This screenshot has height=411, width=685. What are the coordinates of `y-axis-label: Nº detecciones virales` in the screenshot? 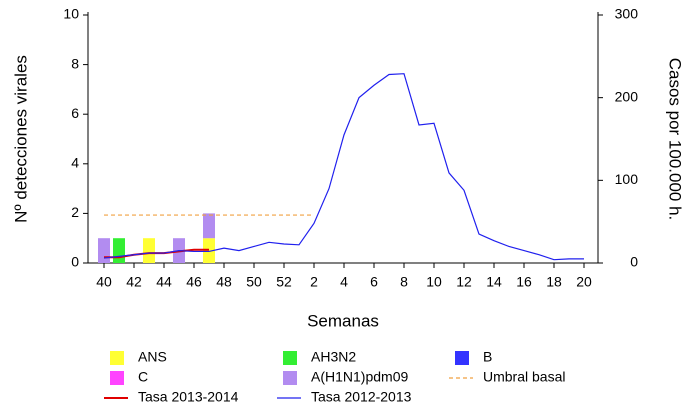 It's located at (20, 139).